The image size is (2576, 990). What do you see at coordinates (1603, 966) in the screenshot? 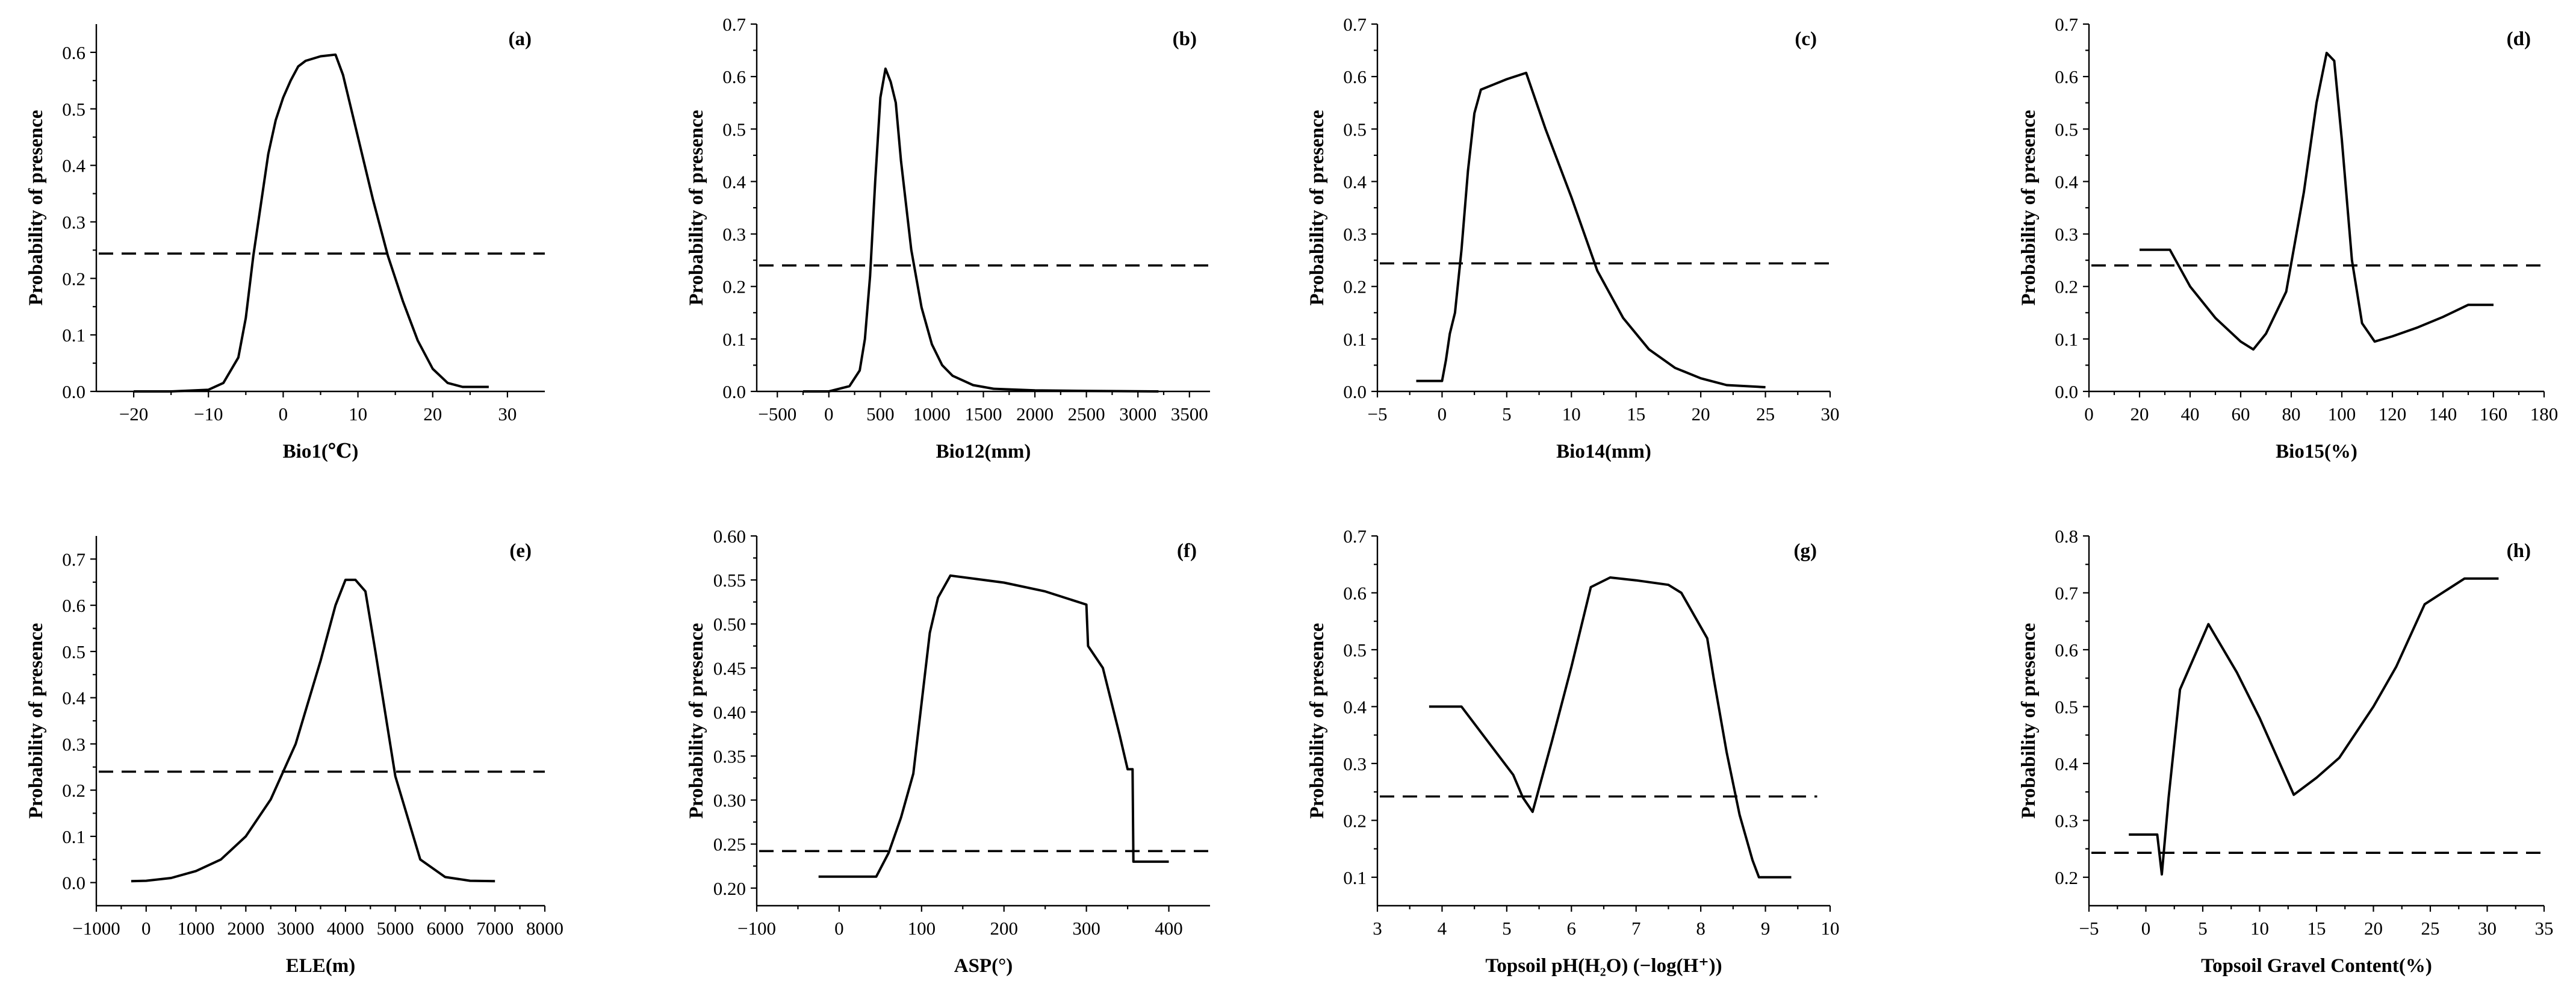
I see `x-axis-title: Topsoil pH(H₂O) (−log(H⁺))` at bounding box center [1603, 966].